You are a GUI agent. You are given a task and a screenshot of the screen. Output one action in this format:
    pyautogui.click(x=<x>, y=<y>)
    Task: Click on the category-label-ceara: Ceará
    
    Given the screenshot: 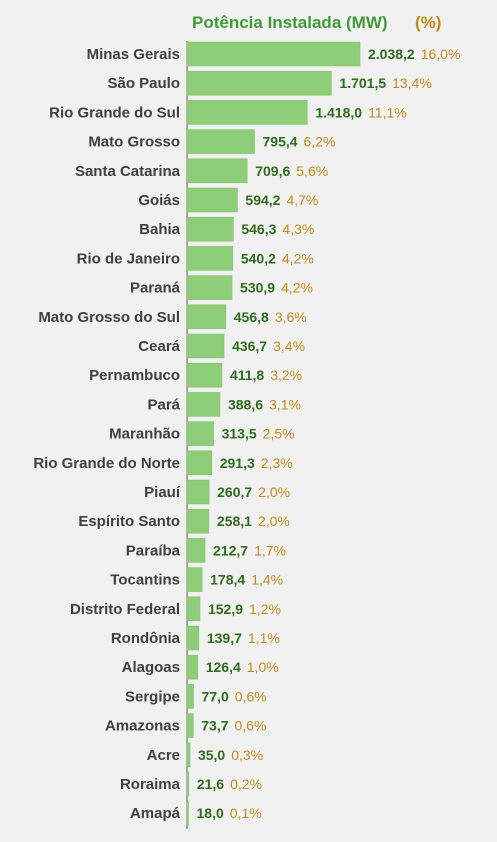 What is the action you would take?
    pyautogui.click(x=159, y=346)
    